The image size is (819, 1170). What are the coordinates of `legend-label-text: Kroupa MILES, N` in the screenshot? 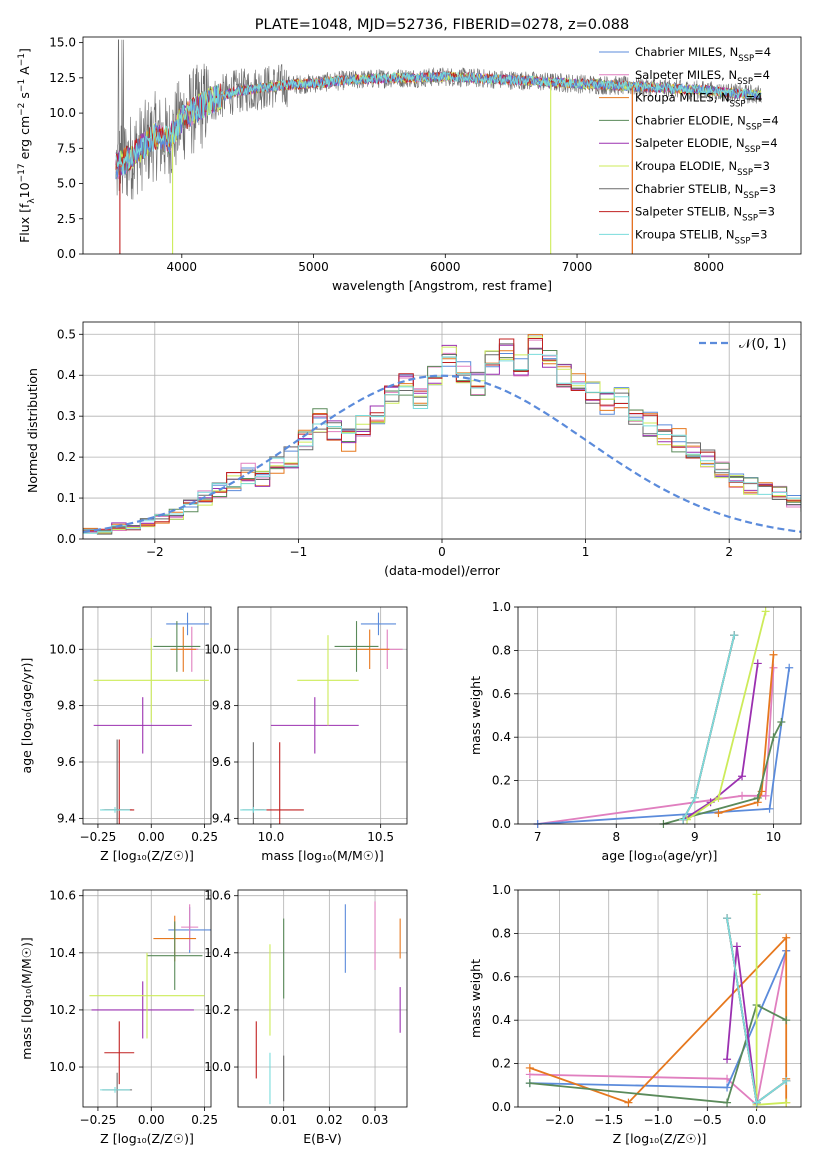 It's located at (682, 98).